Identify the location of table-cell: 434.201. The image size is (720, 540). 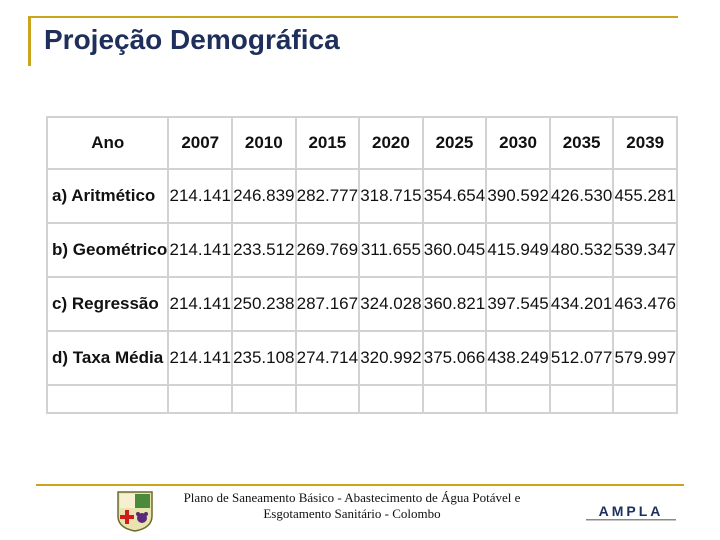
(581, 304).